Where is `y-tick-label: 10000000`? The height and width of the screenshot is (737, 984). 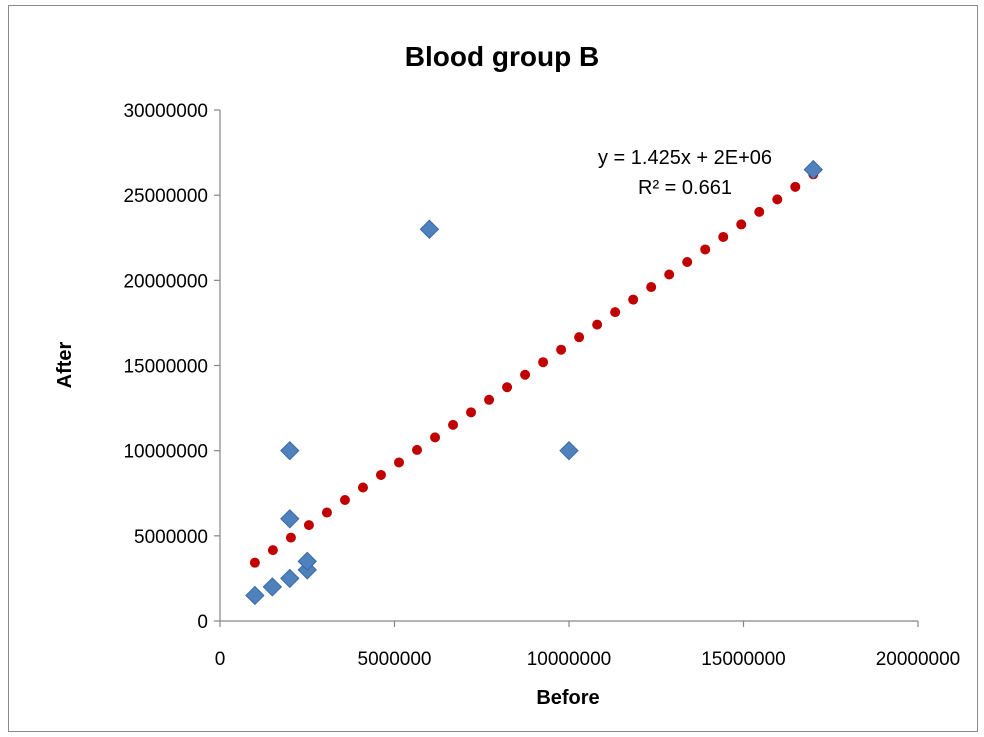 y-tick-label: 10000000 is located at coordinates (165, 452).